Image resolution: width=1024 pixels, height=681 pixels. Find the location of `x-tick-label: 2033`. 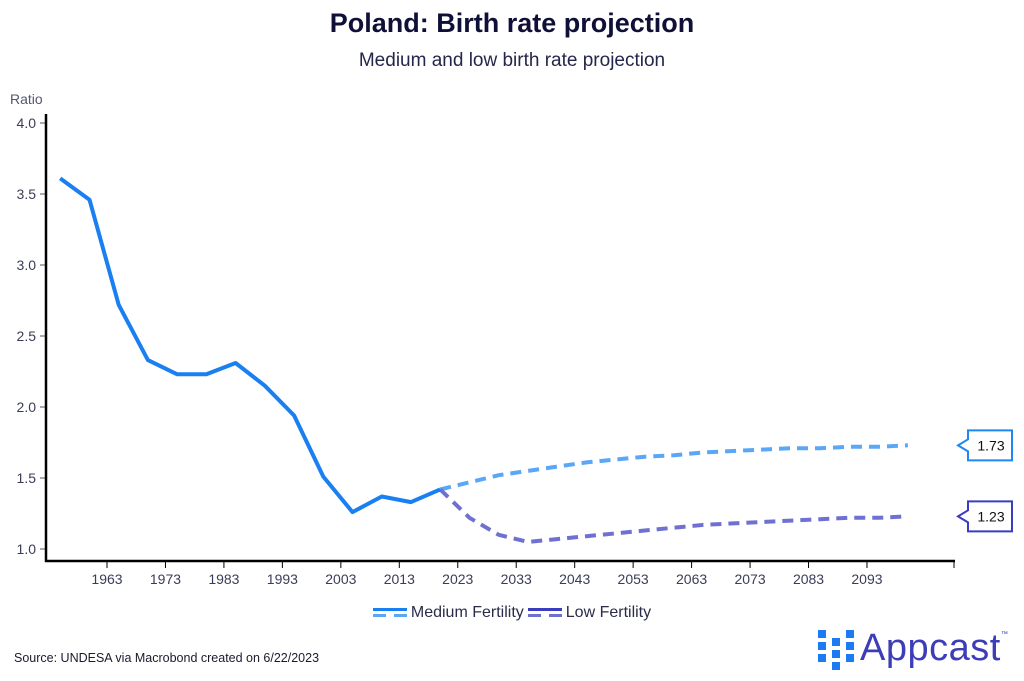

x-tick-label: 2033 is located at coordinates (516, 579).